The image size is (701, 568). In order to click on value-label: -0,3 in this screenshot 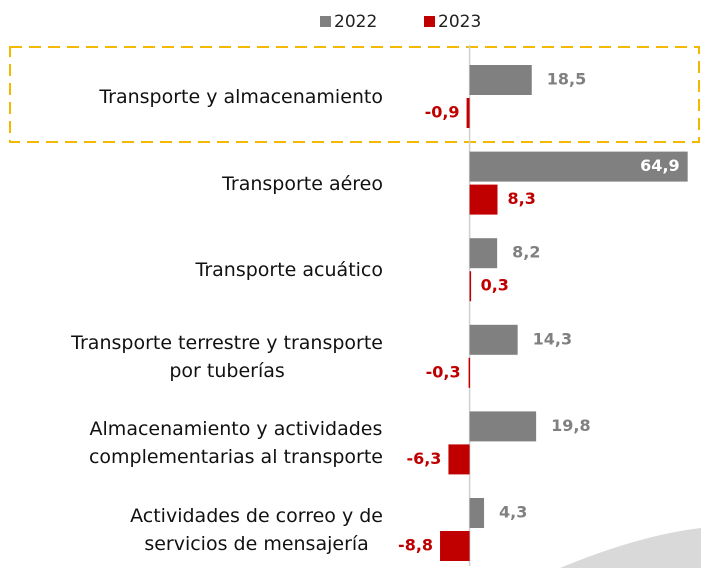, I will do `click(443, 371)`.